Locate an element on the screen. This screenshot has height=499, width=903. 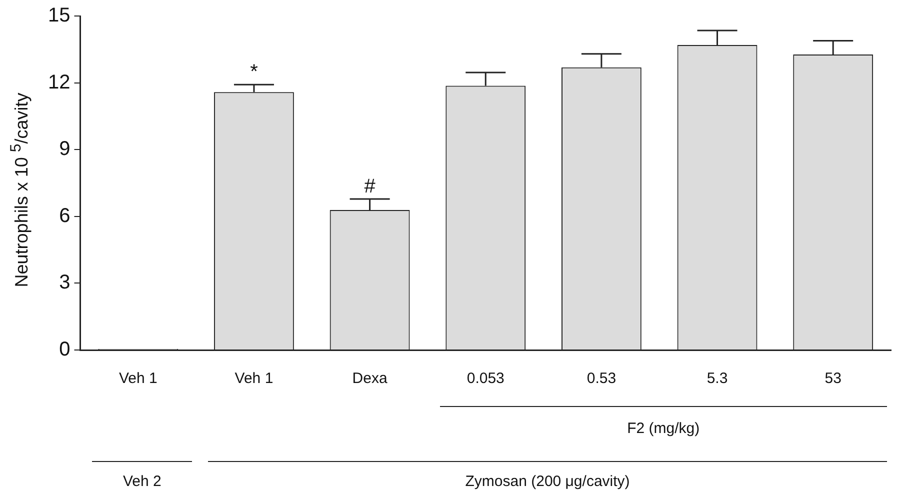
x-tick-label: Dexa is located at coordinates (370, 379).